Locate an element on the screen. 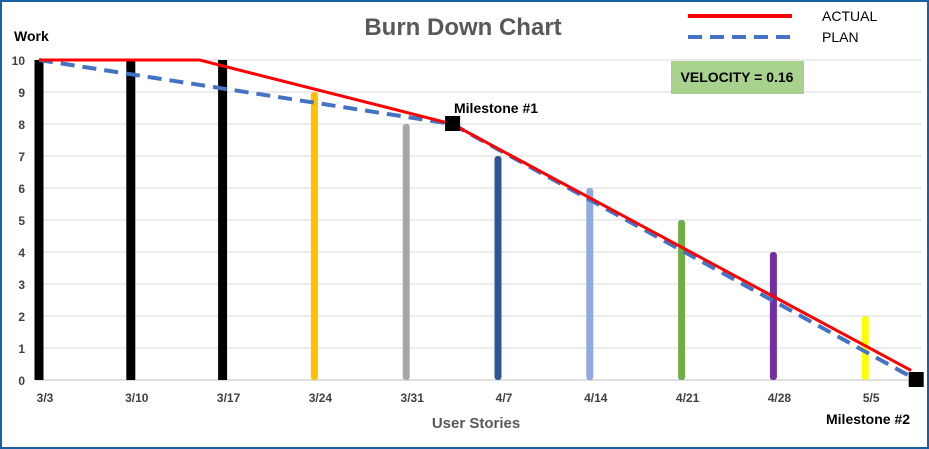  legend-actual-label: ACTUAL is located at coordinates (849, 16).